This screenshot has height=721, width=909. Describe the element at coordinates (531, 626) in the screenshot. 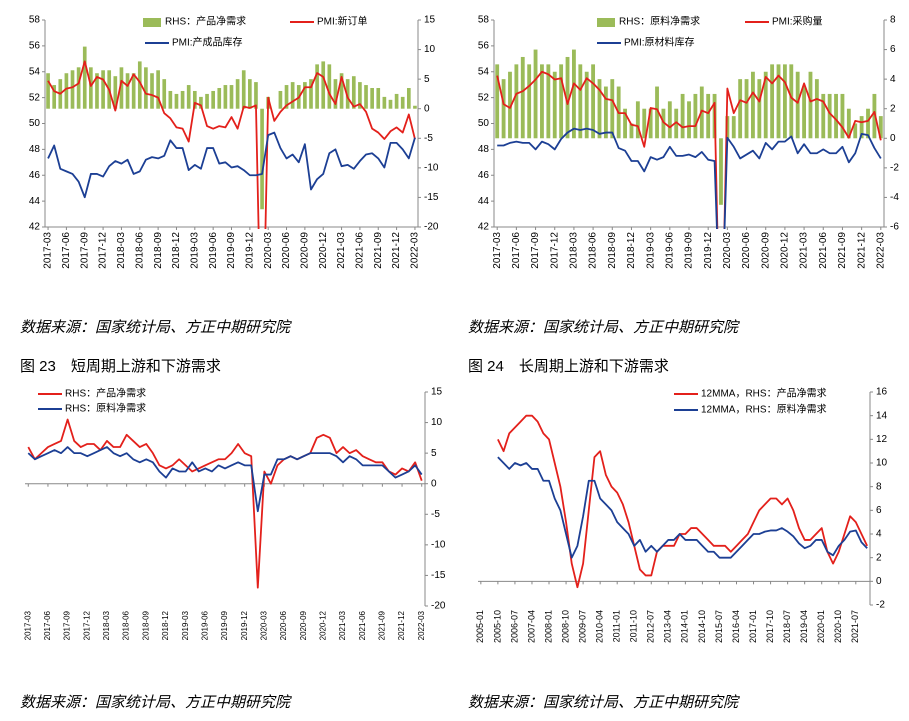

I see `x-tick-label: 2007-04` at that location.